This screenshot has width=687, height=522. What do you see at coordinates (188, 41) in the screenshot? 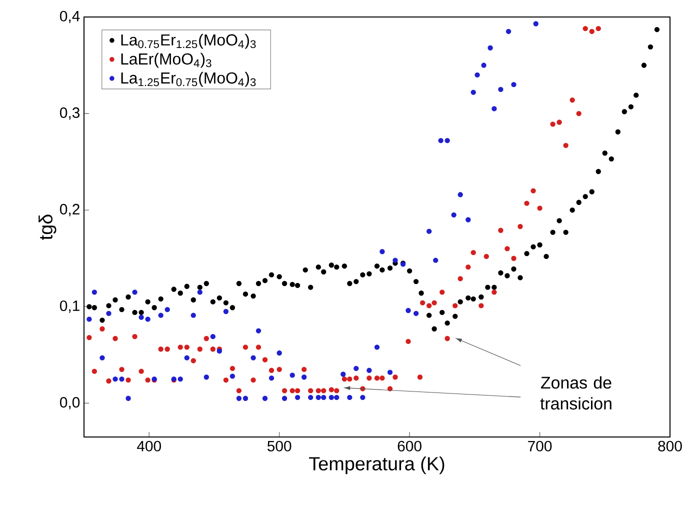
I see `legend-label: La$_{0.75}$Er$_{1.25}$(MoO$_{4}$)$_{3}$` at bounding box center [188, 41].